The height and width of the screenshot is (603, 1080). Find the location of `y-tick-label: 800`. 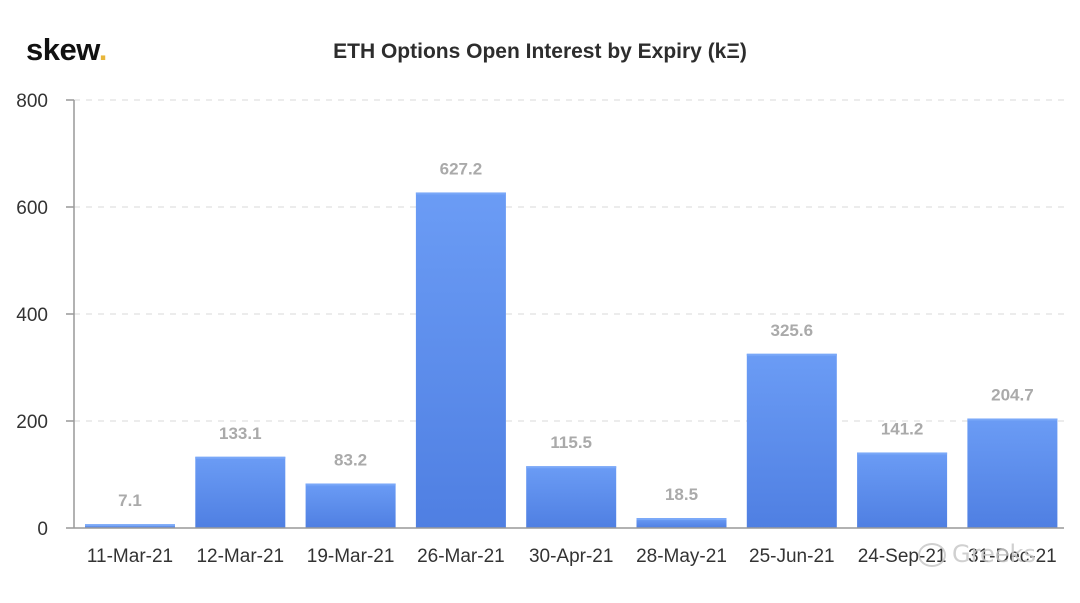

y-tick-label: 800 is located at coordinates (32, 101).